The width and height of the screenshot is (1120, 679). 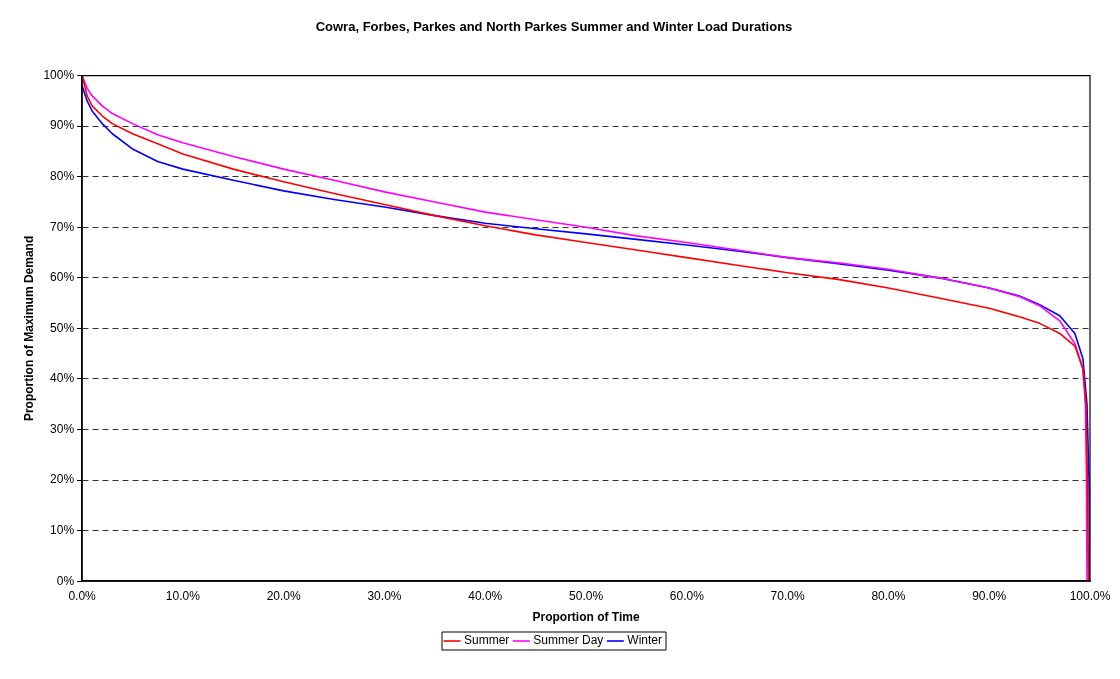 What do you see at coordinates (284, 595) in the screenshot?
I see `x-tick-label: 20.0%` at bounding box center [284, 595].